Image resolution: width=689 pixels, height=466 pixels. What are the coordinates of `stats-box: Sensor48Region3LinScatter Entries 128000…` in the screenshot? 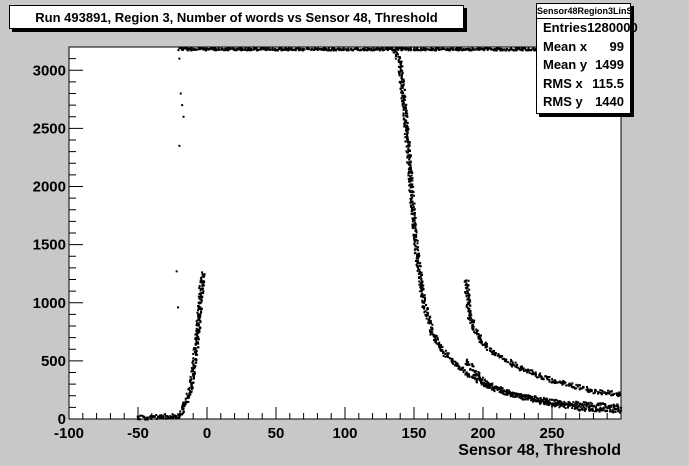 It's located at (587, 58).